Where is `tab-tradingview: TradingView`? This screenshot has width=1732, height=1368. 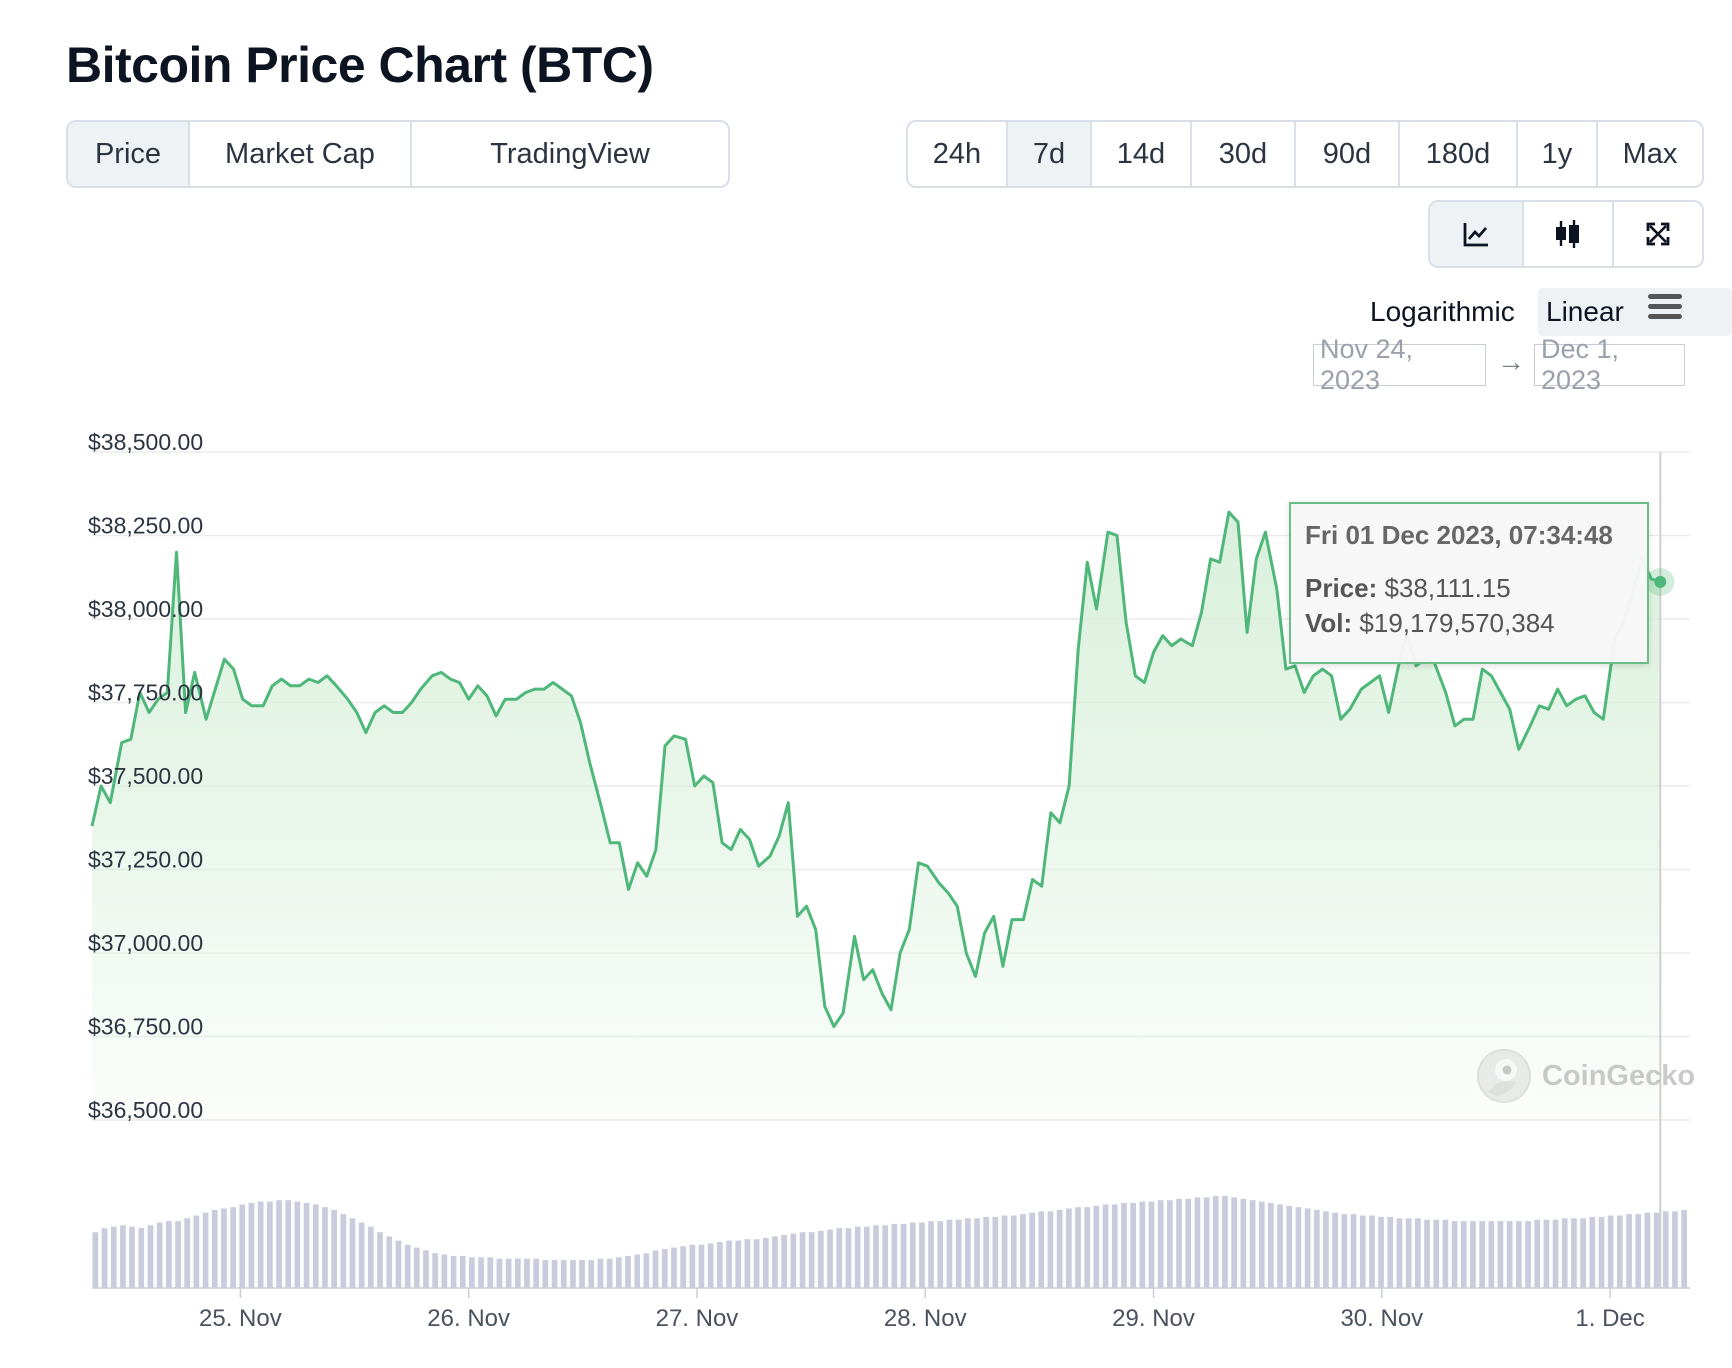
tab-tradingview: TradingView is located at coordinates (570, 154).